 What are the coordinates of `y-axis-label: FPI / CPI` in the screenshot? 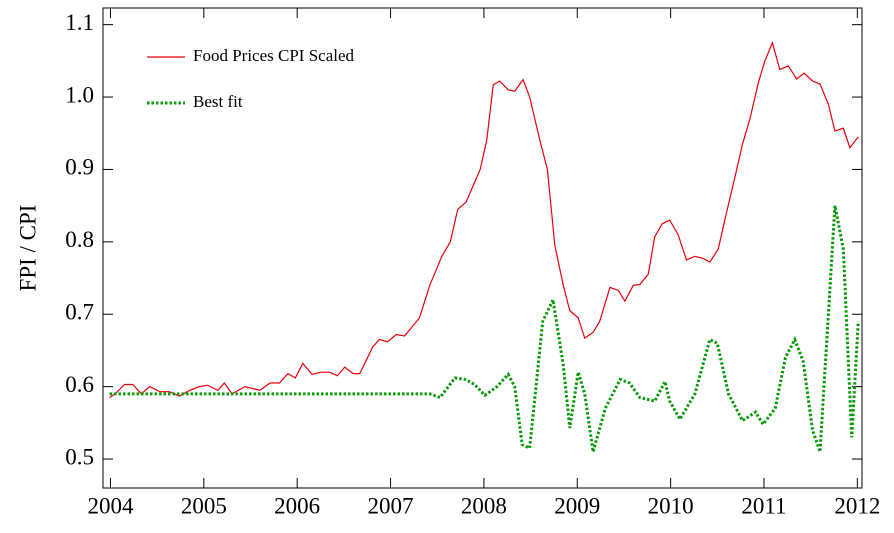 It's located at (27, 248).